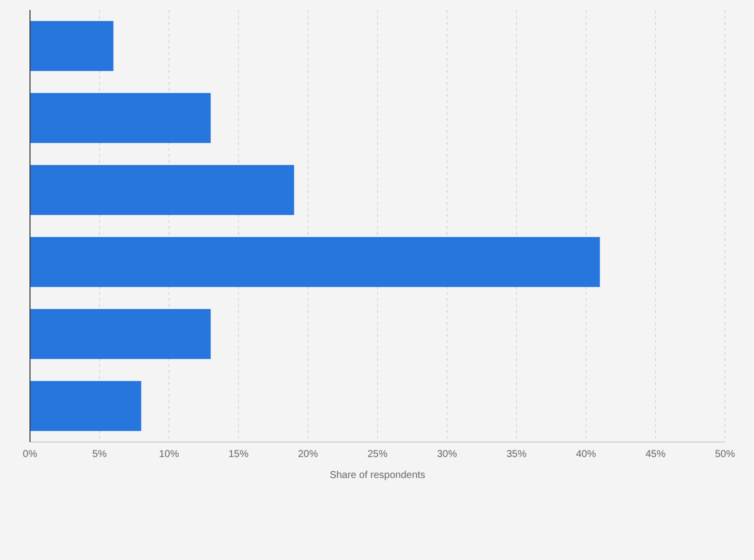 Image resolution: width=754 pixels, height=560 pixels. What do you see at coordinates (378, 475) in the screenshot?
I see `x-axis-title: Share of respondents` at bounding box center [378, 475].